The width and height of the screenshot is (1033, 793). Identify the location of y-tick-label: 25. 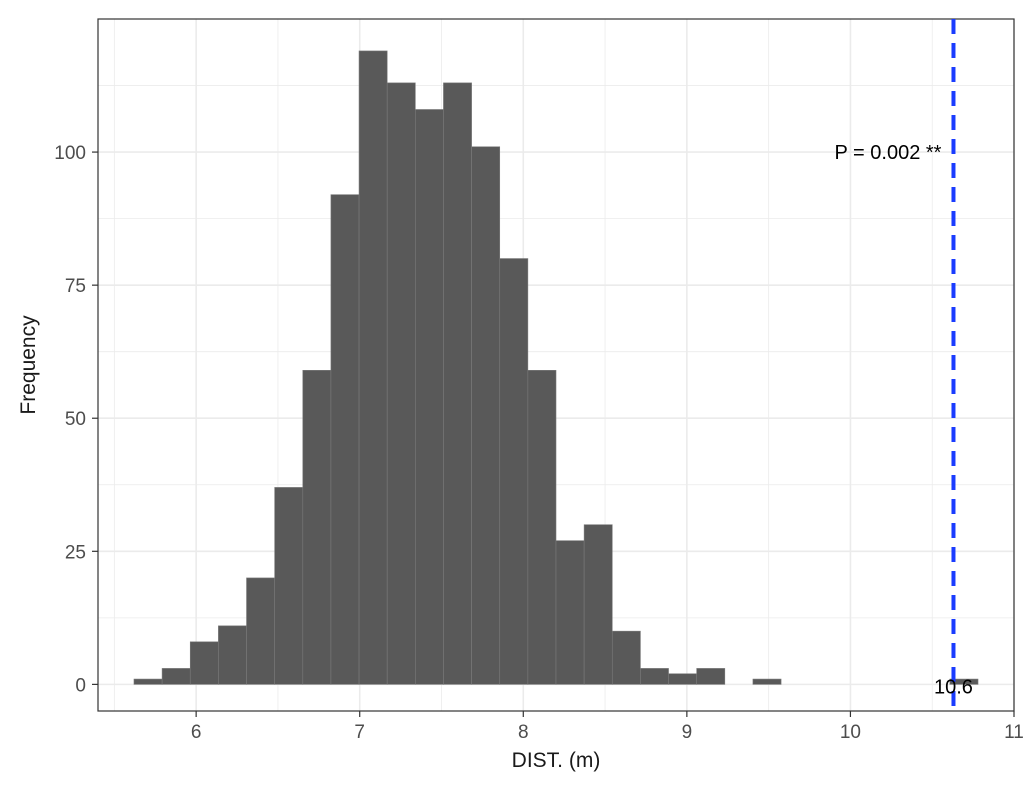
(75, 552).